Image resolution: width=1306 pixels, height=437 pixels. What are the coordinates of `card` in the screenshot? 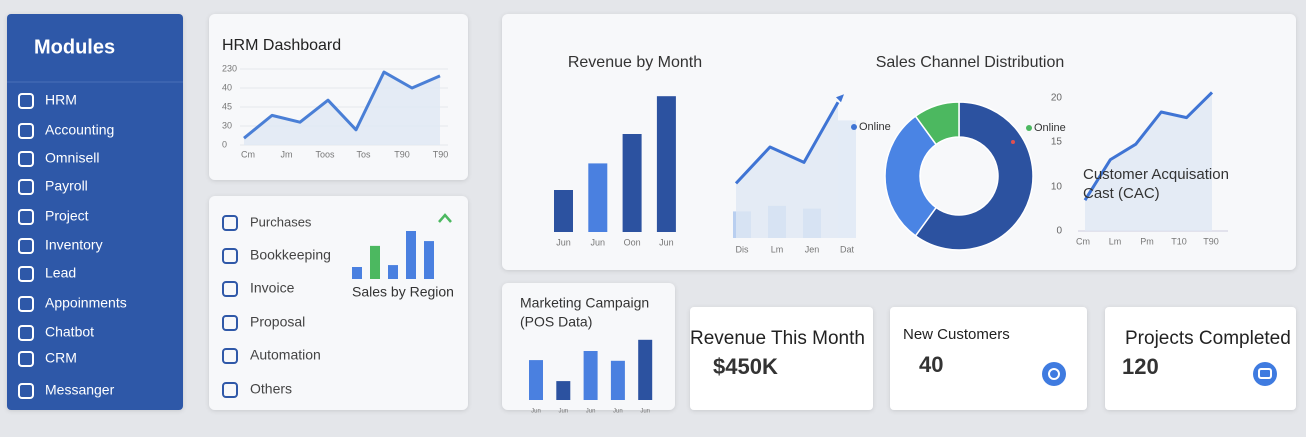 It's located at (338, 303).